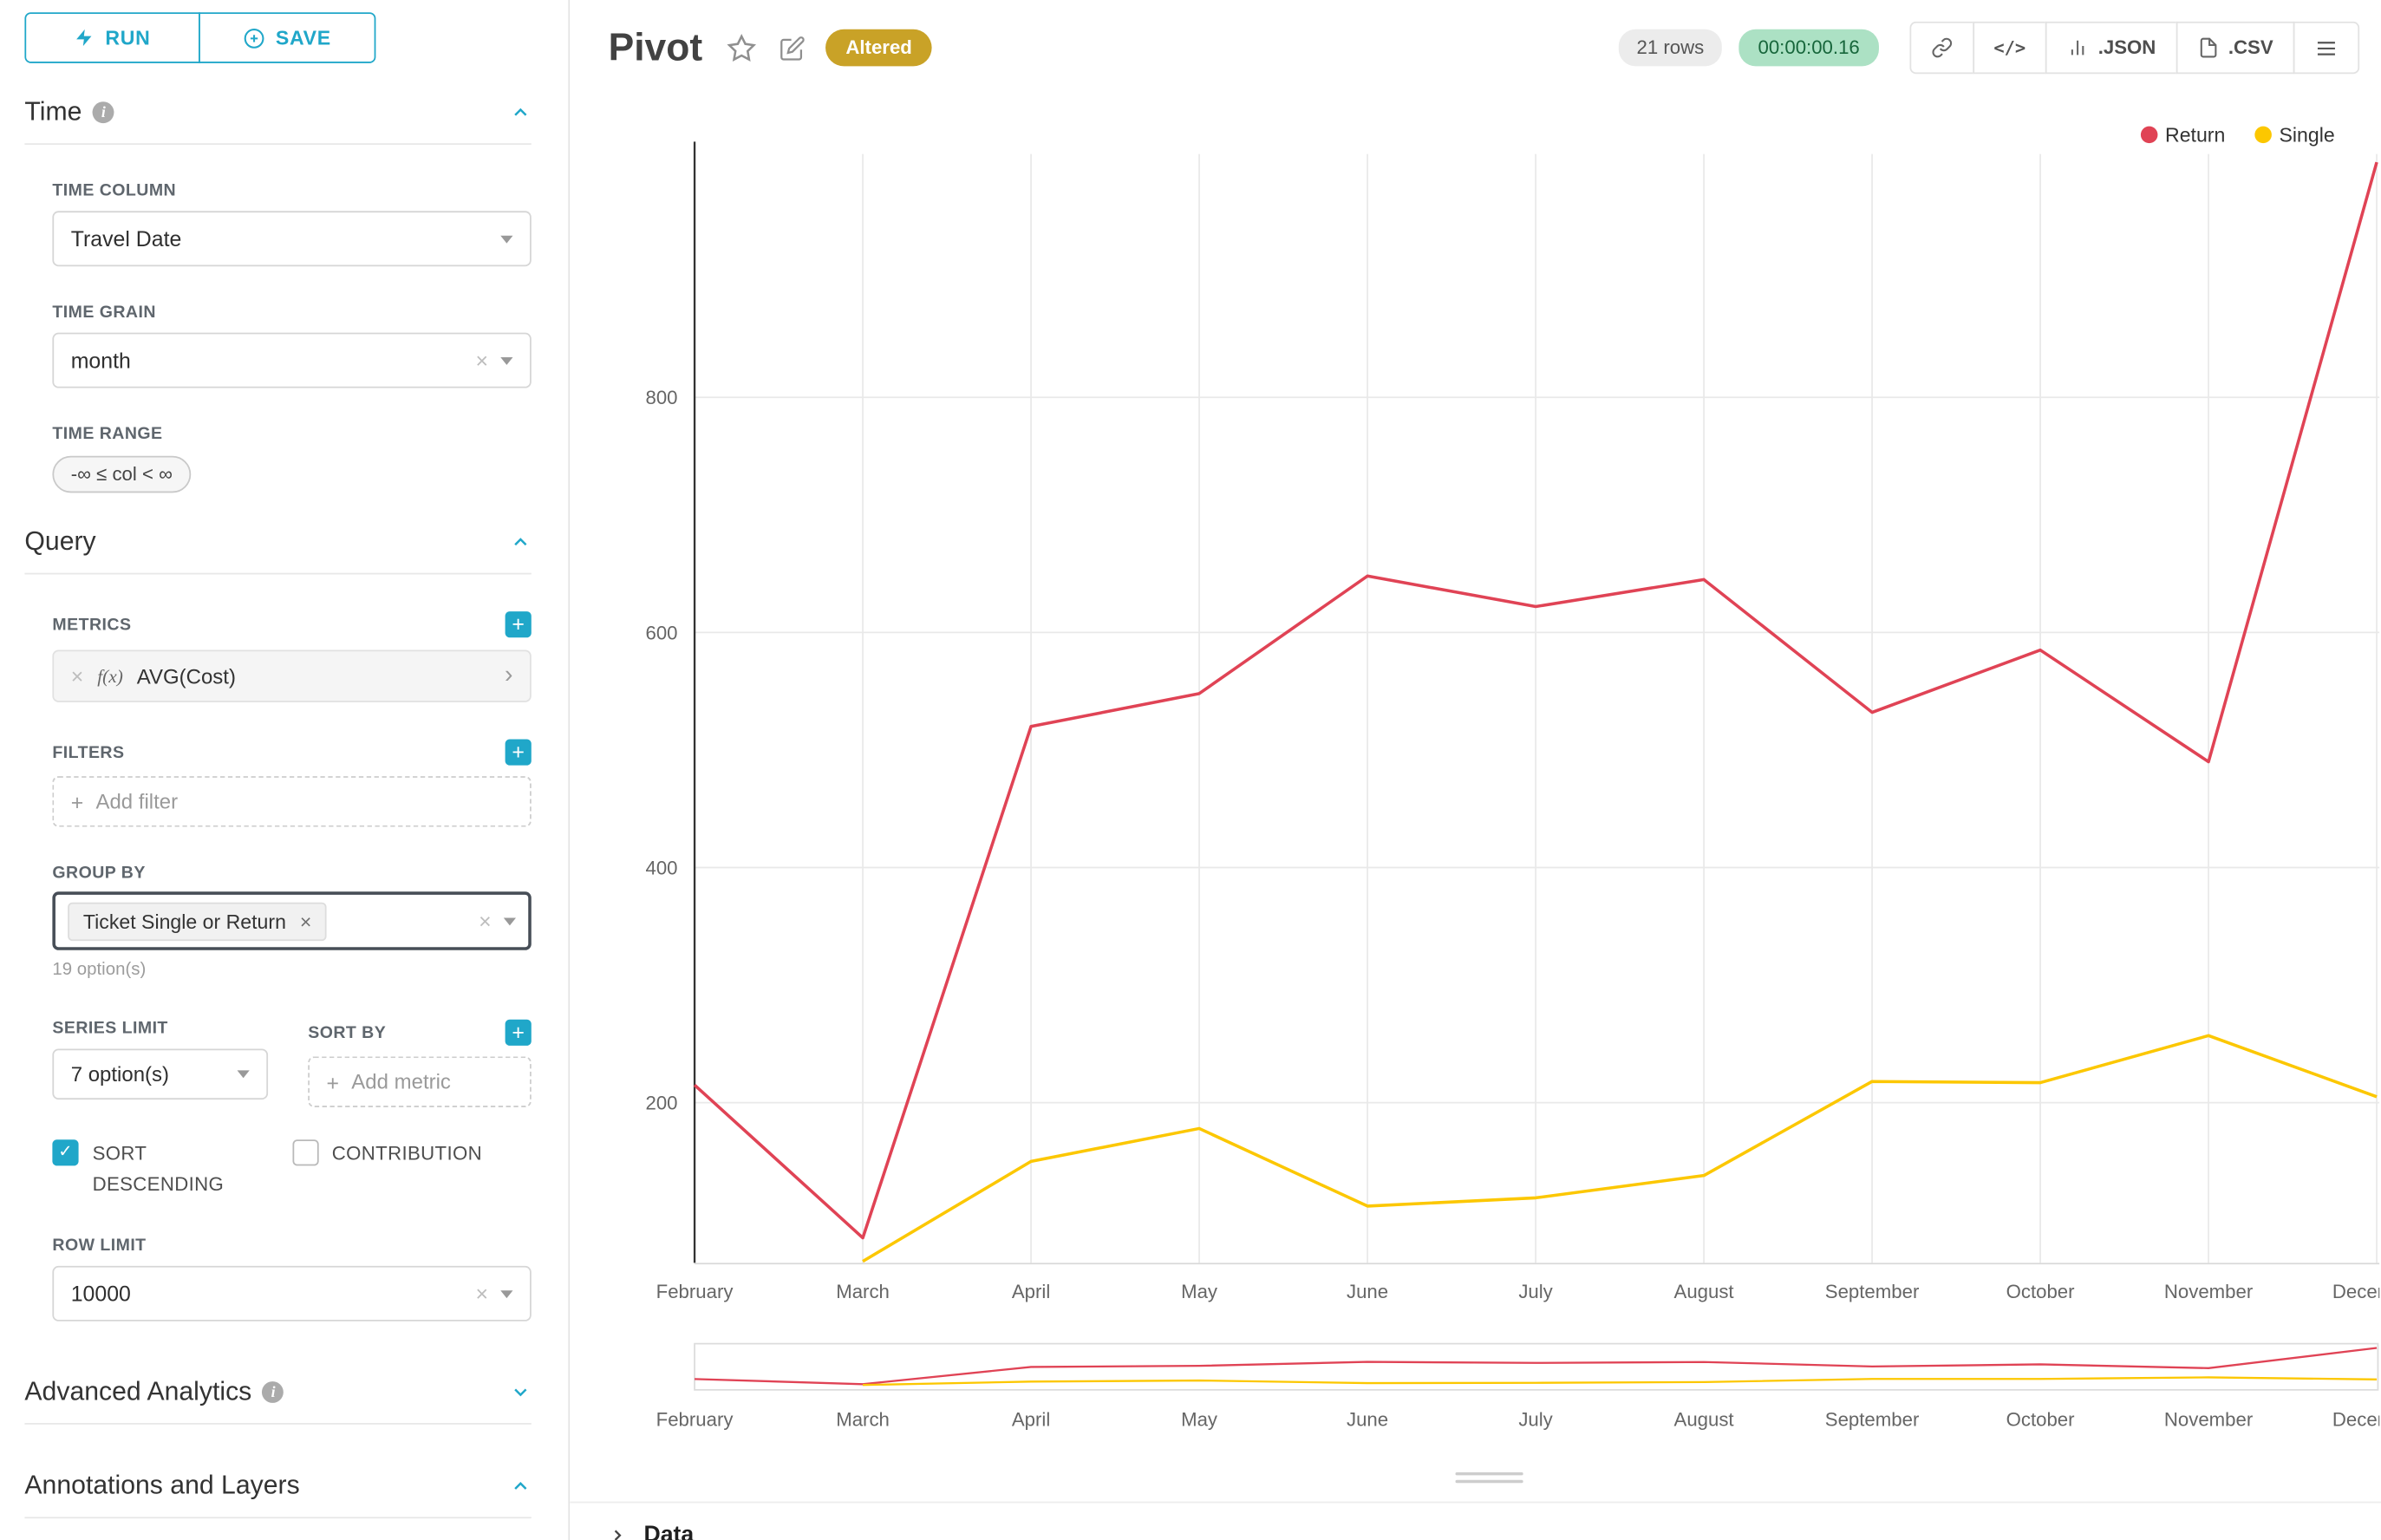 The height and width of the screenshot is (1540, 2381). I want to click on data-panel-toggle: Data, so click(1475, 1520).